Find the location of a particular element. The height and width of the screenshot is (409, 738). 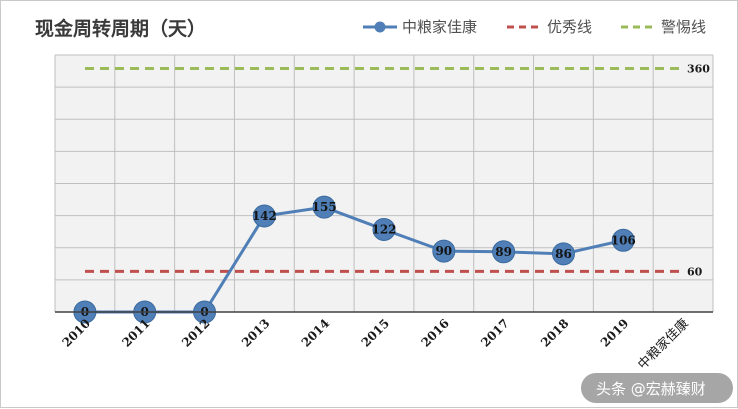

legend: 中粮家佳康 优秀线 警惕线 is located at coordinates (534, 27).